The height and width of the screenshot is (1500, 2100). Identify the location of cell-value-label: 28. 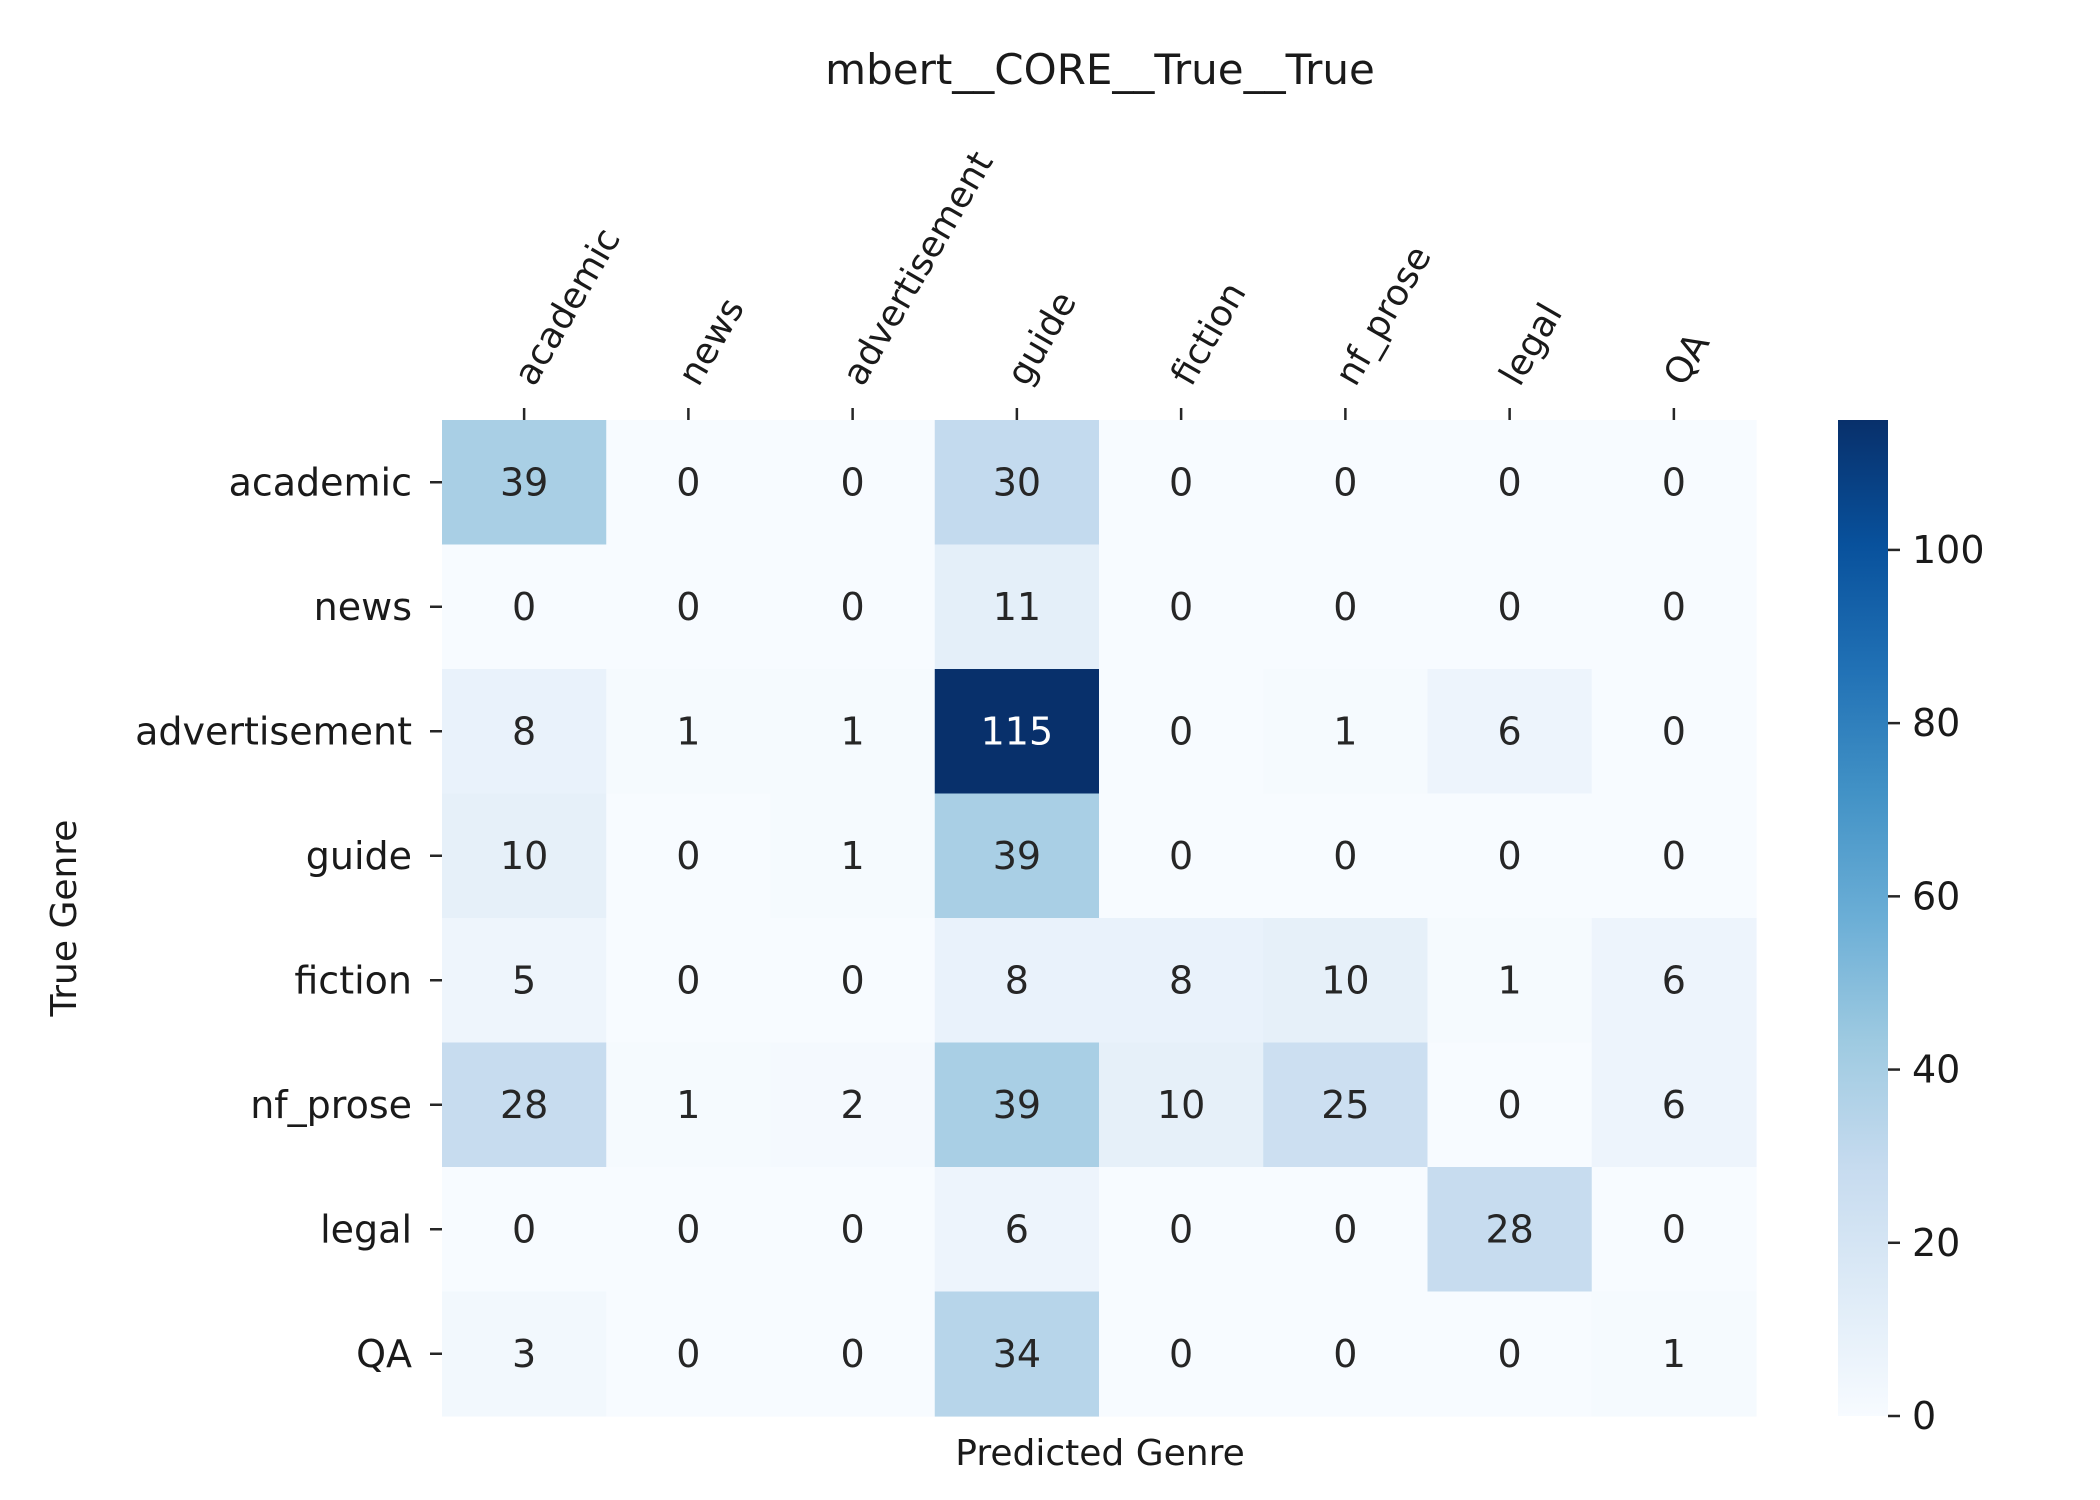
(1509, 1229).